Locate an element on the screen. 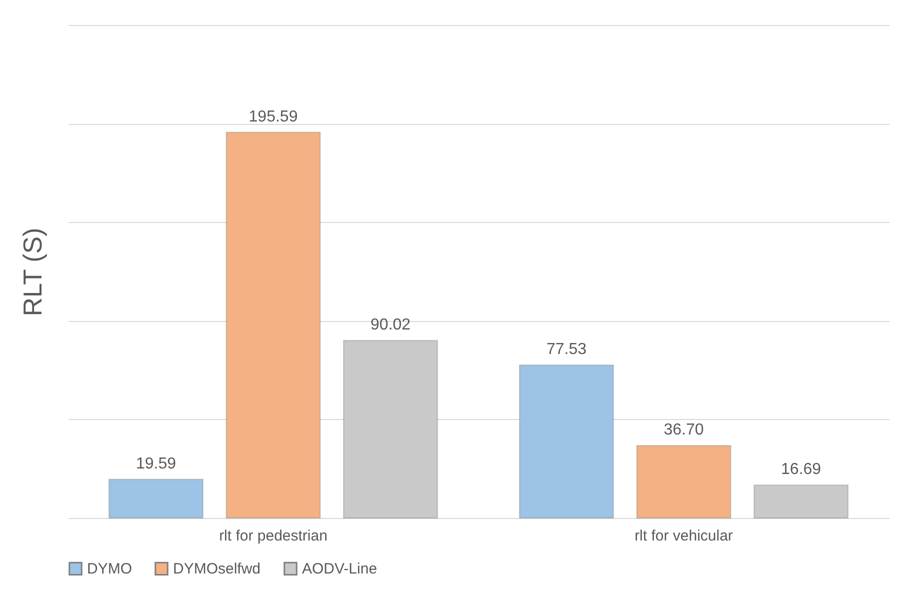 The image size is (909, 598). data-label: 195.59 is located at coordinates (273, 117).